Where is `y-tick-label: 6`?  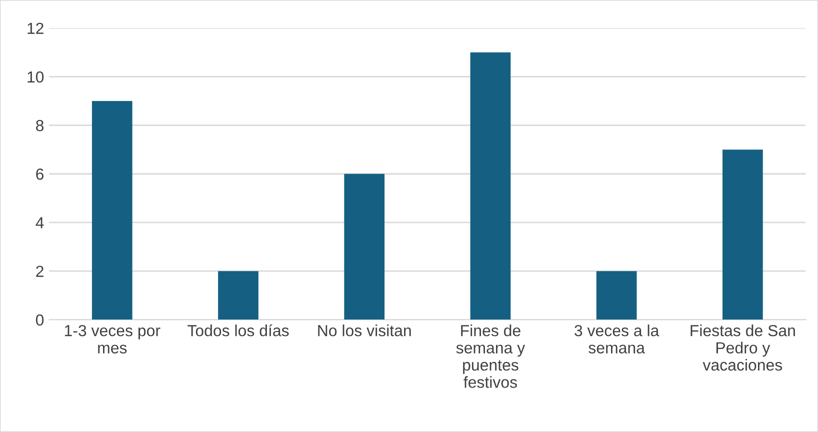
y-tick-label: 6 is located at coordinates (40, 174).